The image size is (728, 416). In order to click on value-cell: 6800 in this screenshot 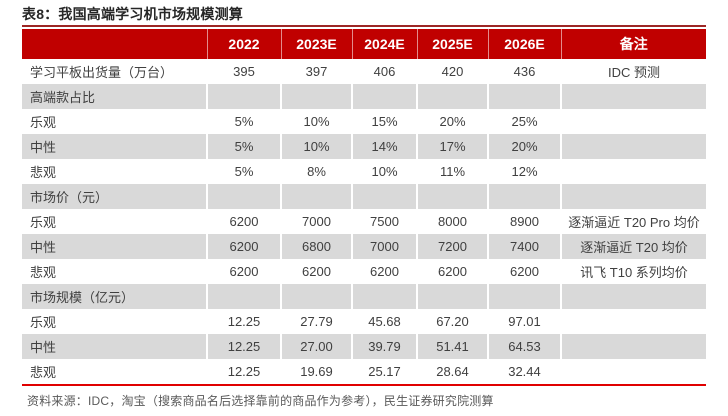, I will do `click(316, 246)`.